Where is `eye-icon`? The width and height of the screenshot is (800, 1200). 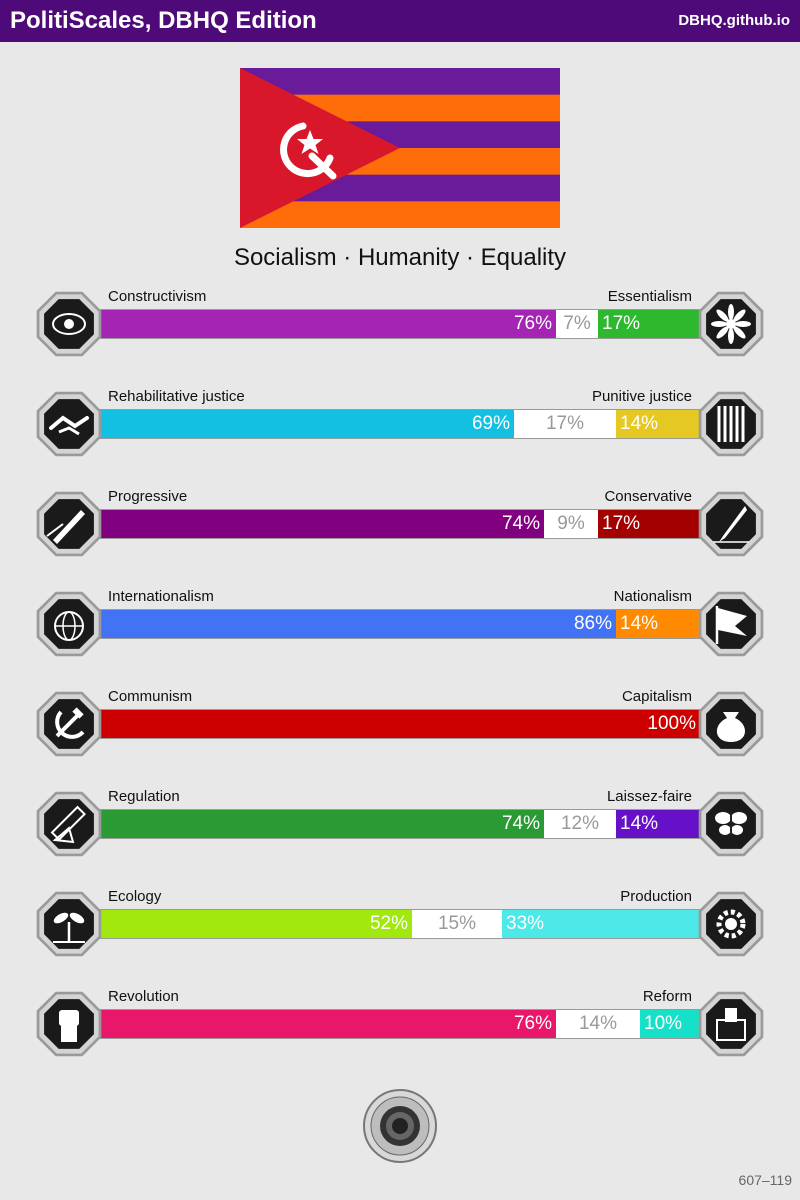
eye-icon is located at coordinates (69, 324).